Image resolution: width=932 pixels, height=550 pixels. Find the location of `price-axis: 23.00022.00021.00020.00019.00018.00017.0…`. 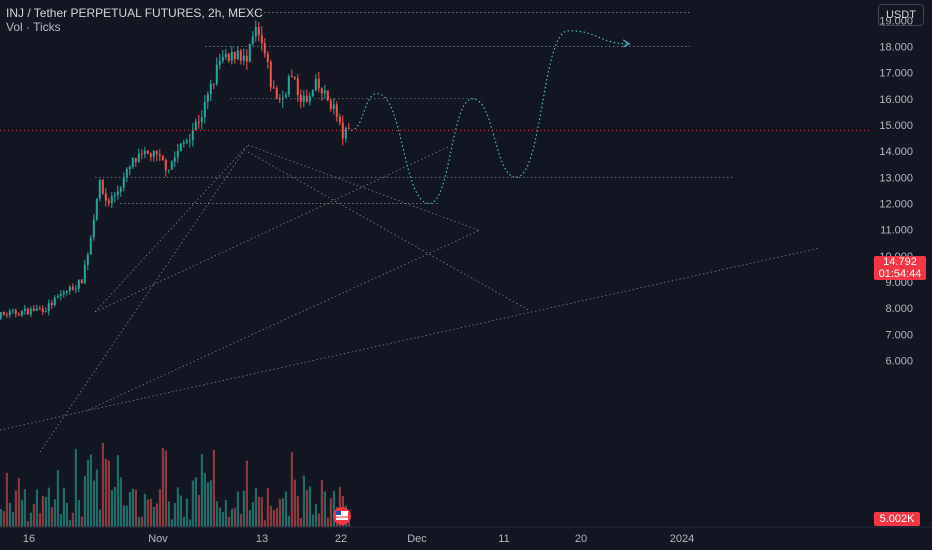

price-axis: 23.00022.00021.00020.00019.00018.00017.0… is located at coordinates (896, 183).